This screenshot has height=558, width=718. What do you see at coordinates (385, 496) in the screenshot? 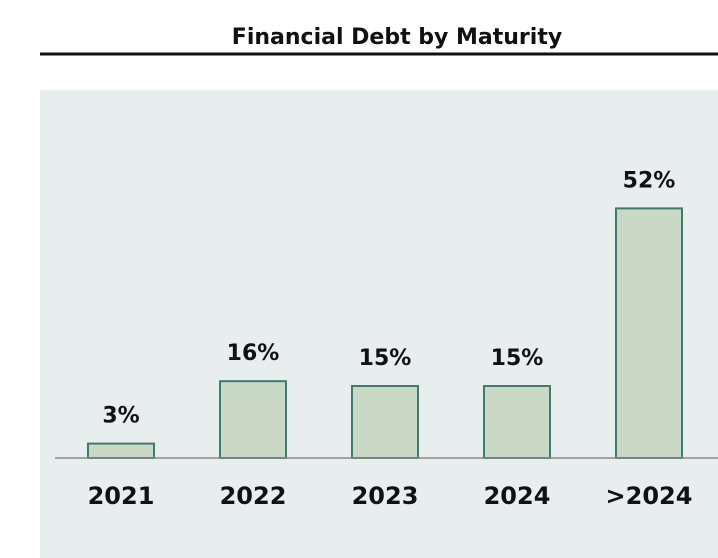
I see `x-tick-label: 2023` at bounding box center [385, 496].